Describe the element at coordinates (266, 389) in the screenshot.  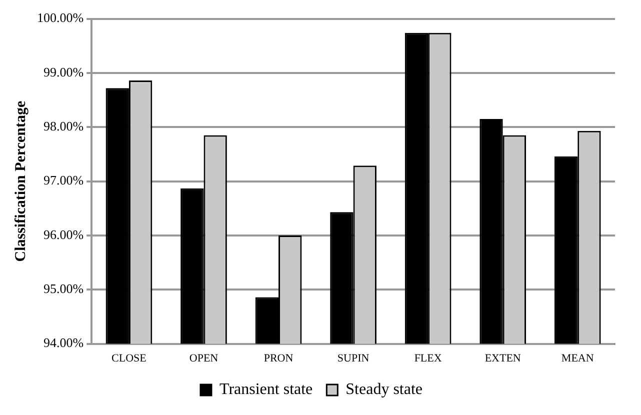
I see `legend-label: Transient state` at that location.